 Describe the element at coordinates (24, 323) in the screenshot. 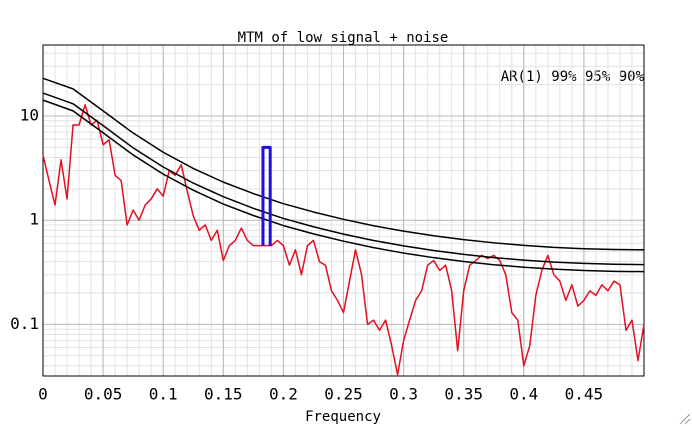

I see `y-tick-label: 0.1` at that location.